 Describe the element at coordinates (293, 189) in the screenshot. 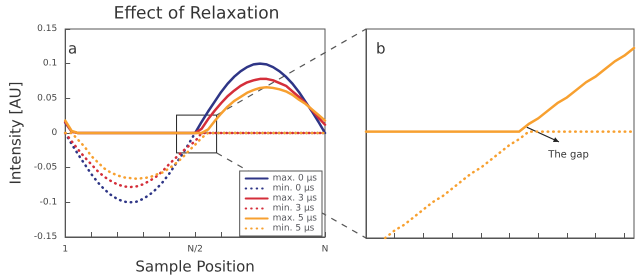

I see `legend-label: min. 0 µs` at that location.